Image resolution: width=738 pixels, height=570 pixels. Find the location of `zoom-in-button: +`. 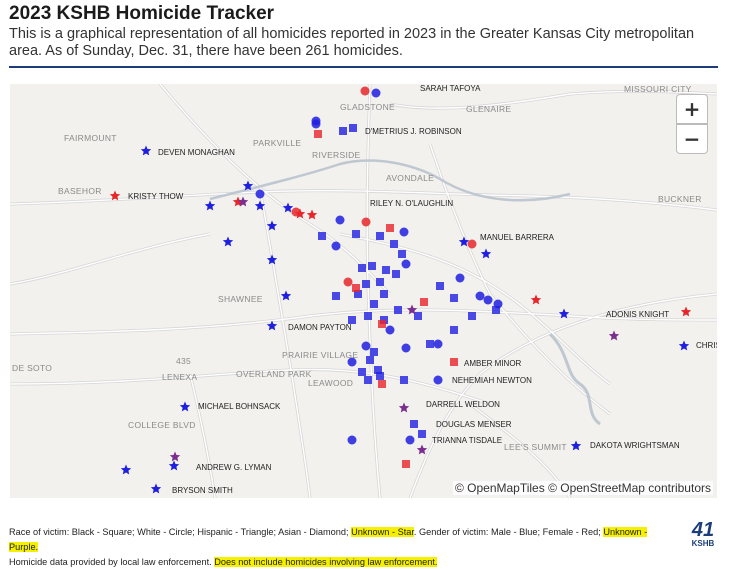

zoom-in-button: + is located at coordinates (692, 109).